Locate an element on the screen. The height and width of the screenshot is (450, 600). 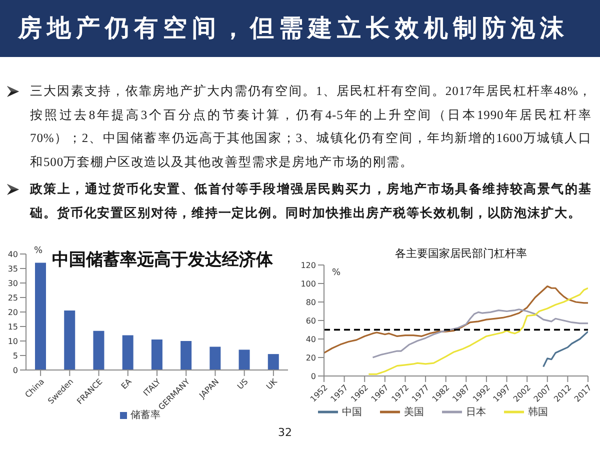
text: 政策上，通过货币化安置、低首付等手段增强居民购买力，房地产市场具备维持较高景气的基础。货币化安置区别对待，维持一定比例。同时加快推出房产税等长效机制，以防泡沫扩大。 is located at coordinates (311, 201).